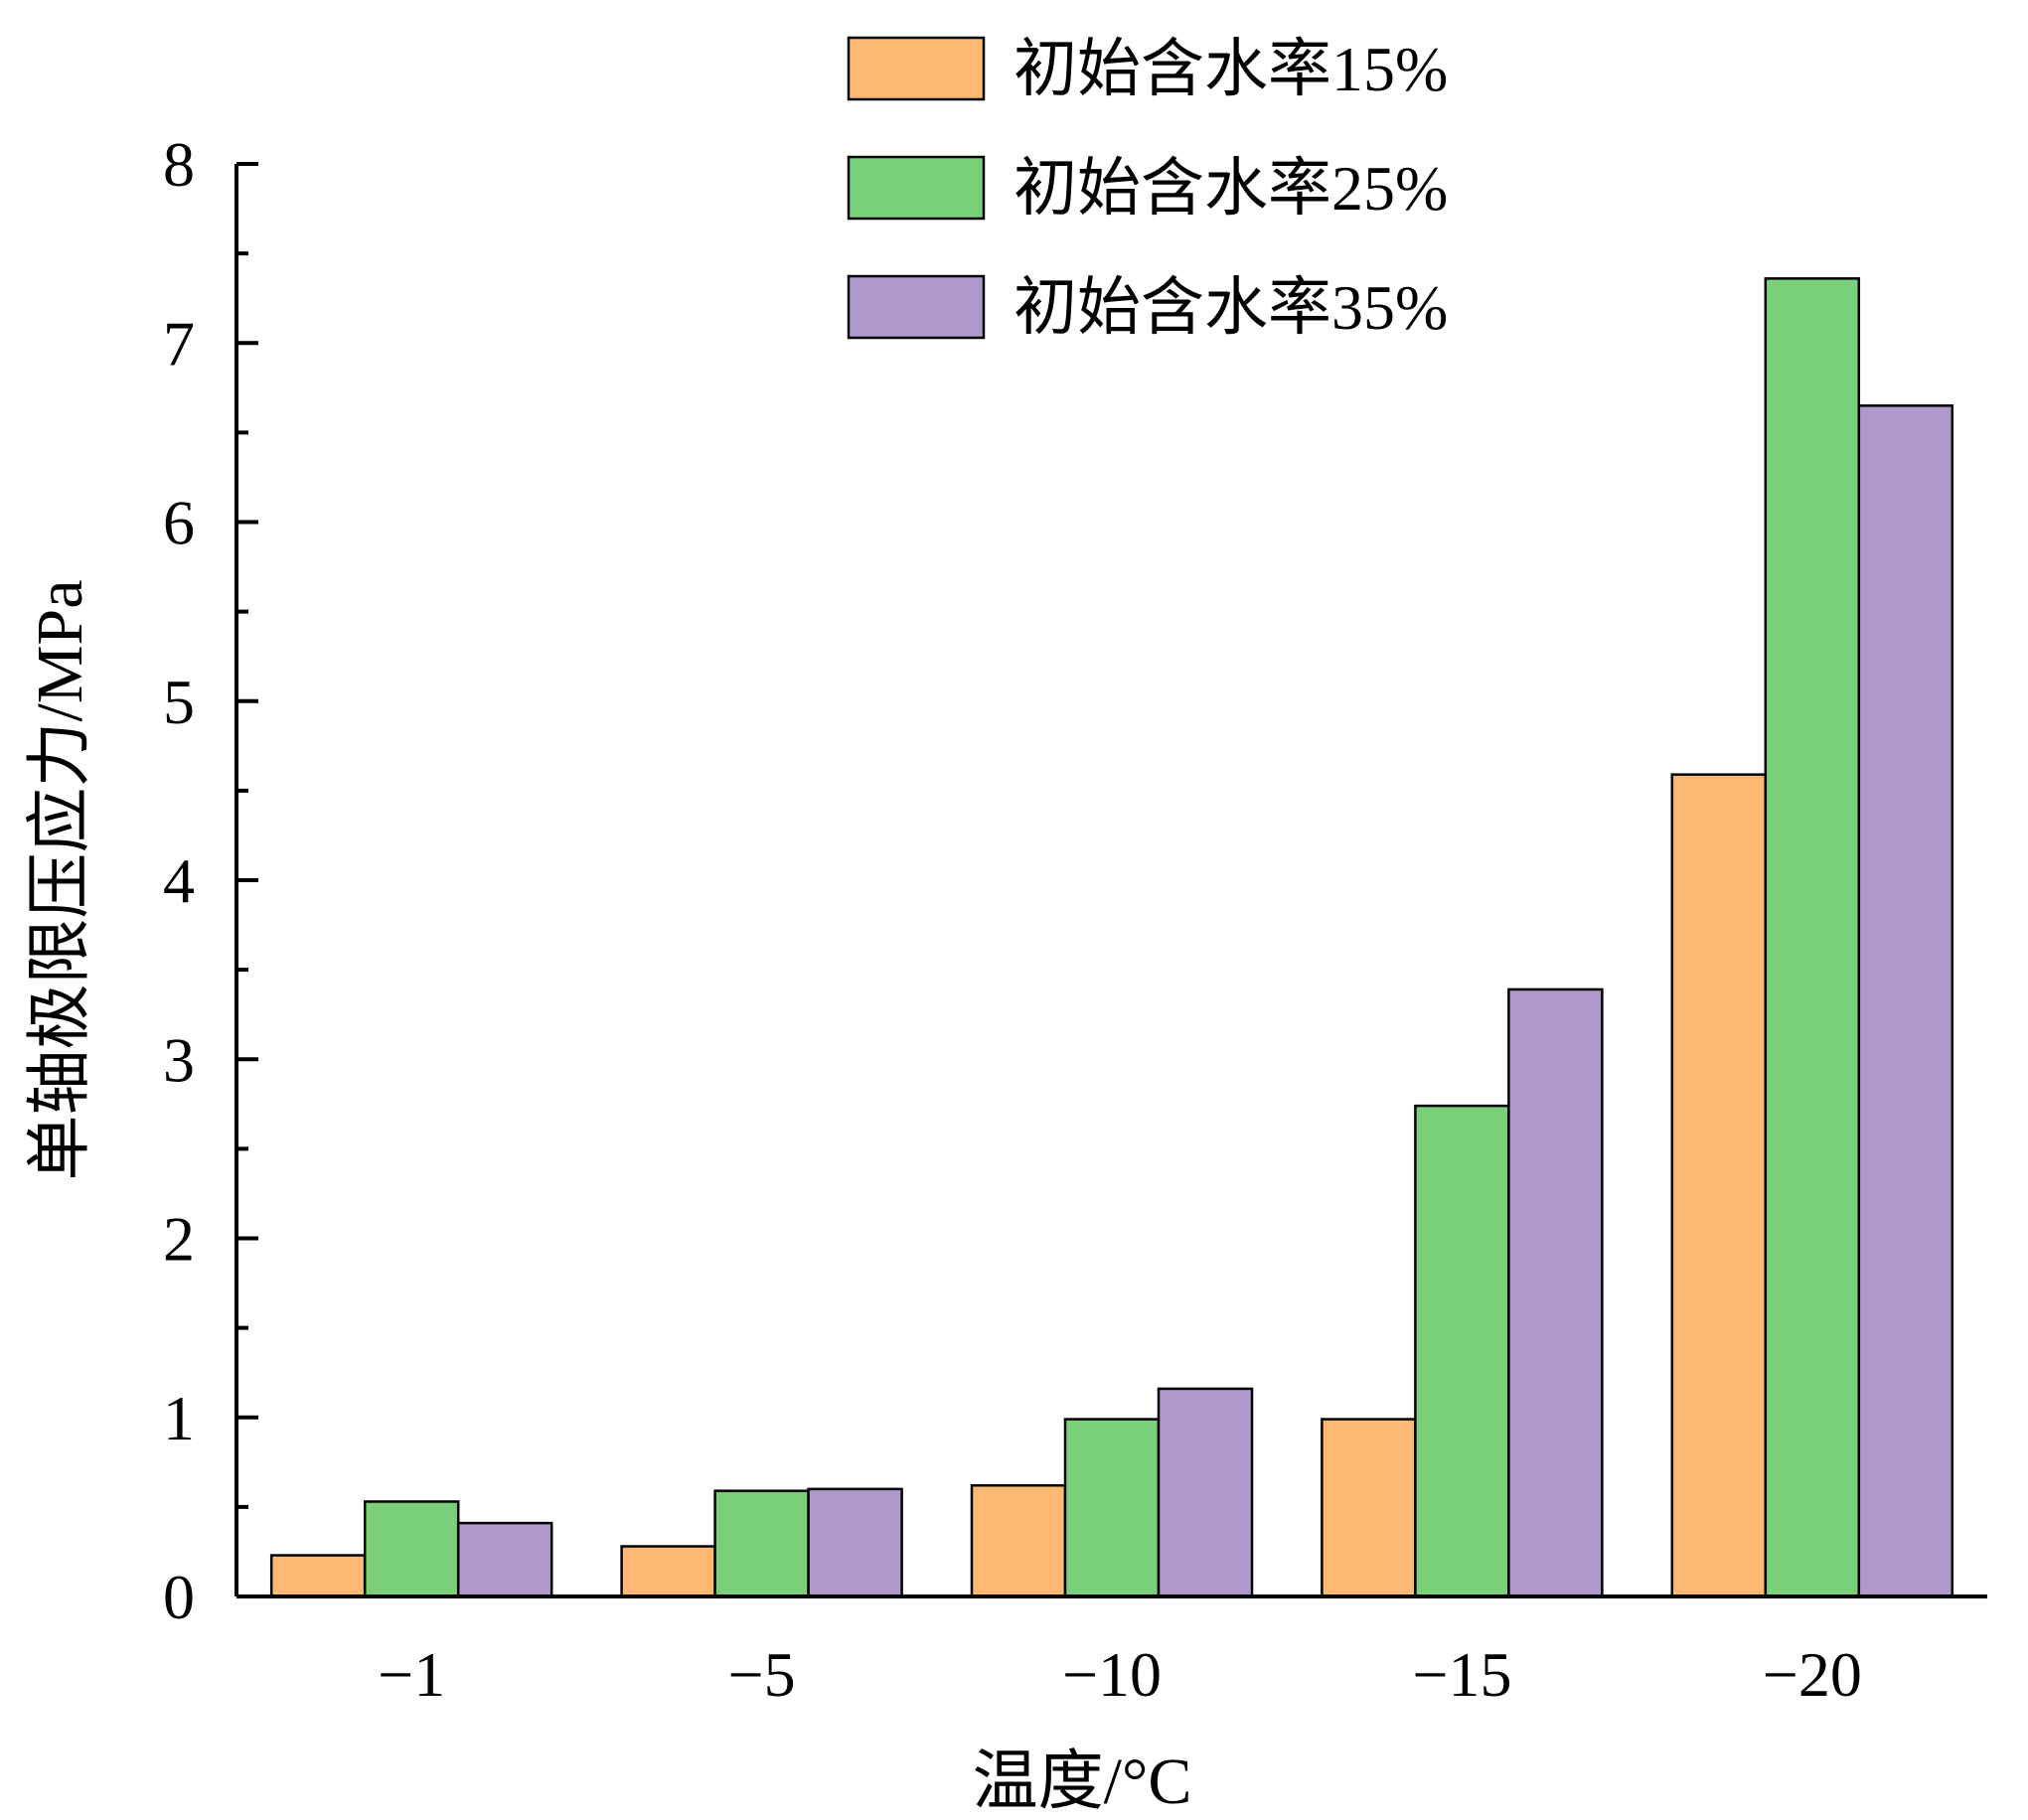  What do you see at coordinates (60, 879) in the screenshot?
I see `y-axis-title: 单轴极限压应力/MPa` at bounding box center [60, 879].